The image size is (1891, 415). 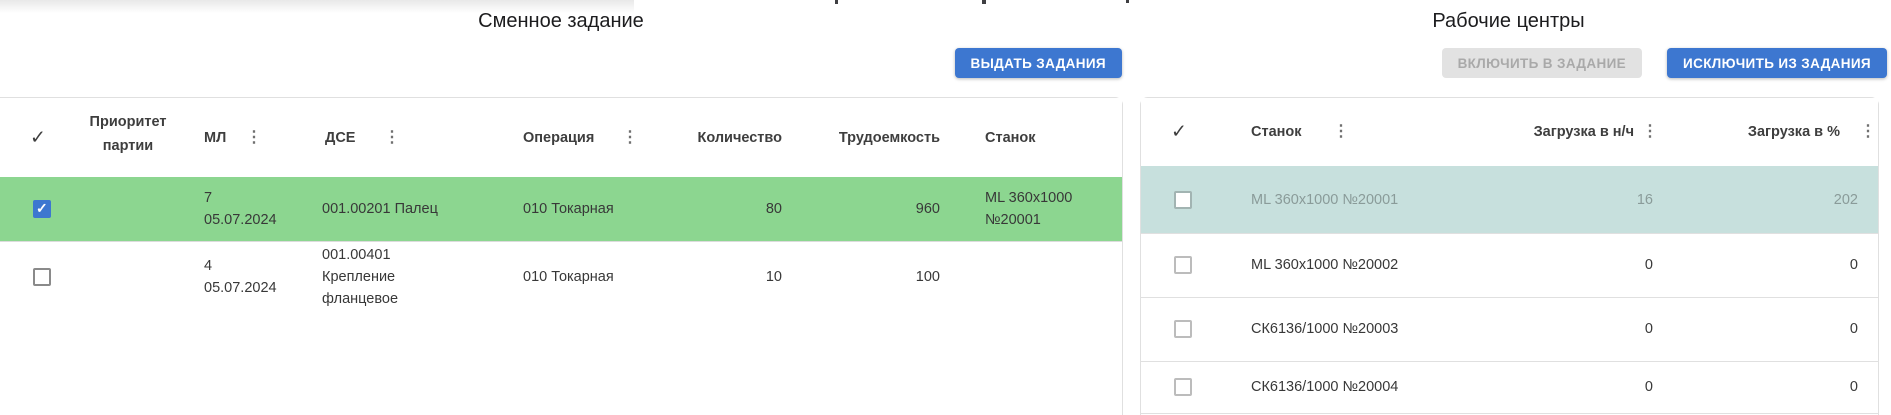 What do you see at coordinates (927, 209) in the screenshot?
I see `labor-cell: 960` at bounding box center [927, 209].